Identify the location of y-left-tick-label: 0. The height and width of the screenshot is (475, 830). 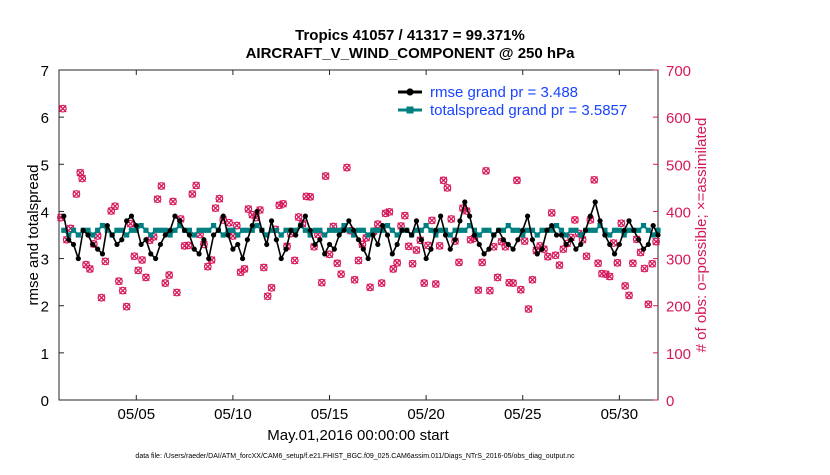
(45, 401).